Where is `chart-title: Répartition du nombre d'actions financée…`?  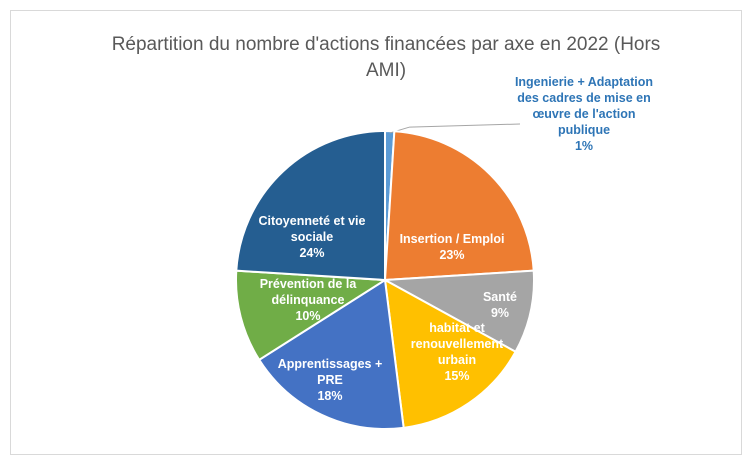
chart-title: Répartition du nombre d'actions financée… is located at coordinates (386, 57).